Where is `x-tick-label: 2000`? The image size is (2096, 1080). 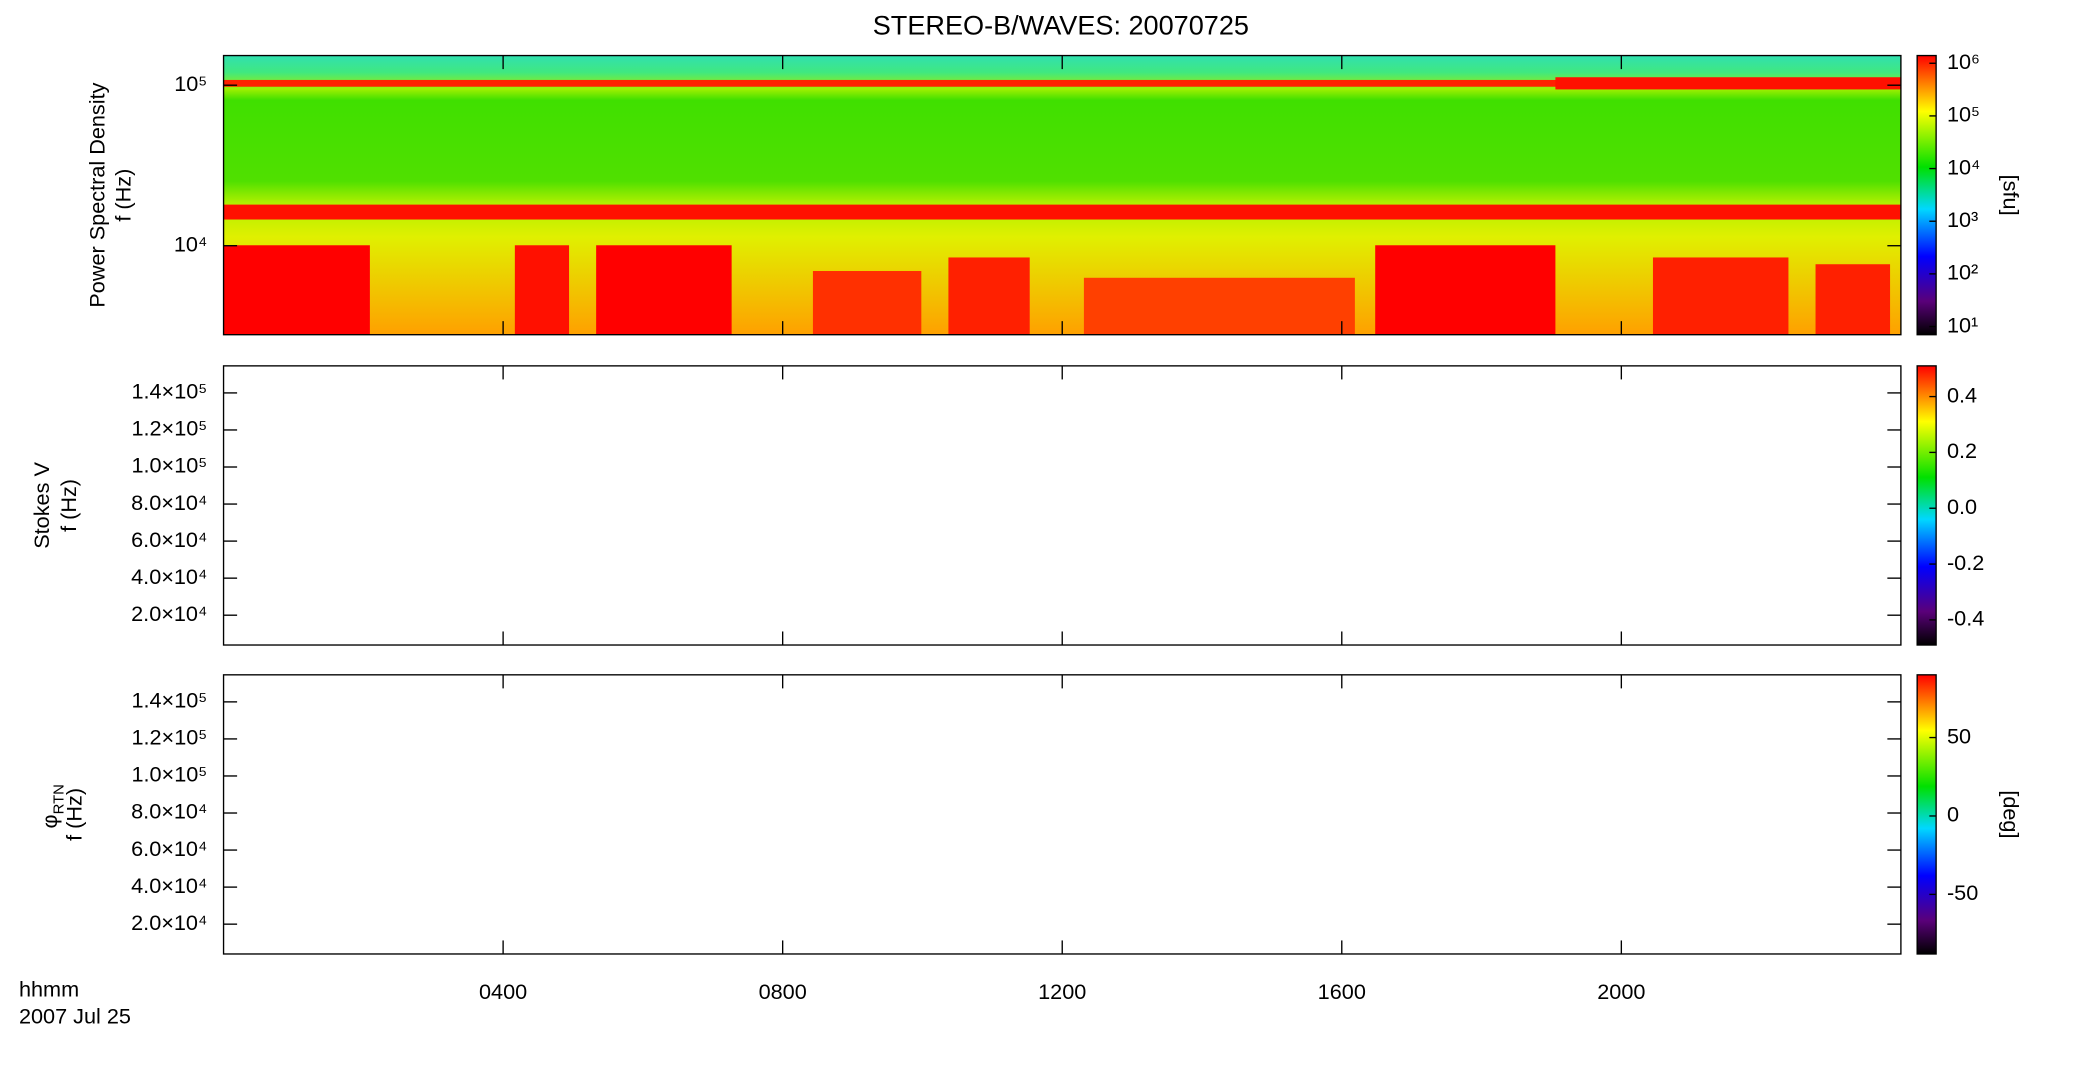 x-tick-label: 2000 is located at coordinates (1621, 991).